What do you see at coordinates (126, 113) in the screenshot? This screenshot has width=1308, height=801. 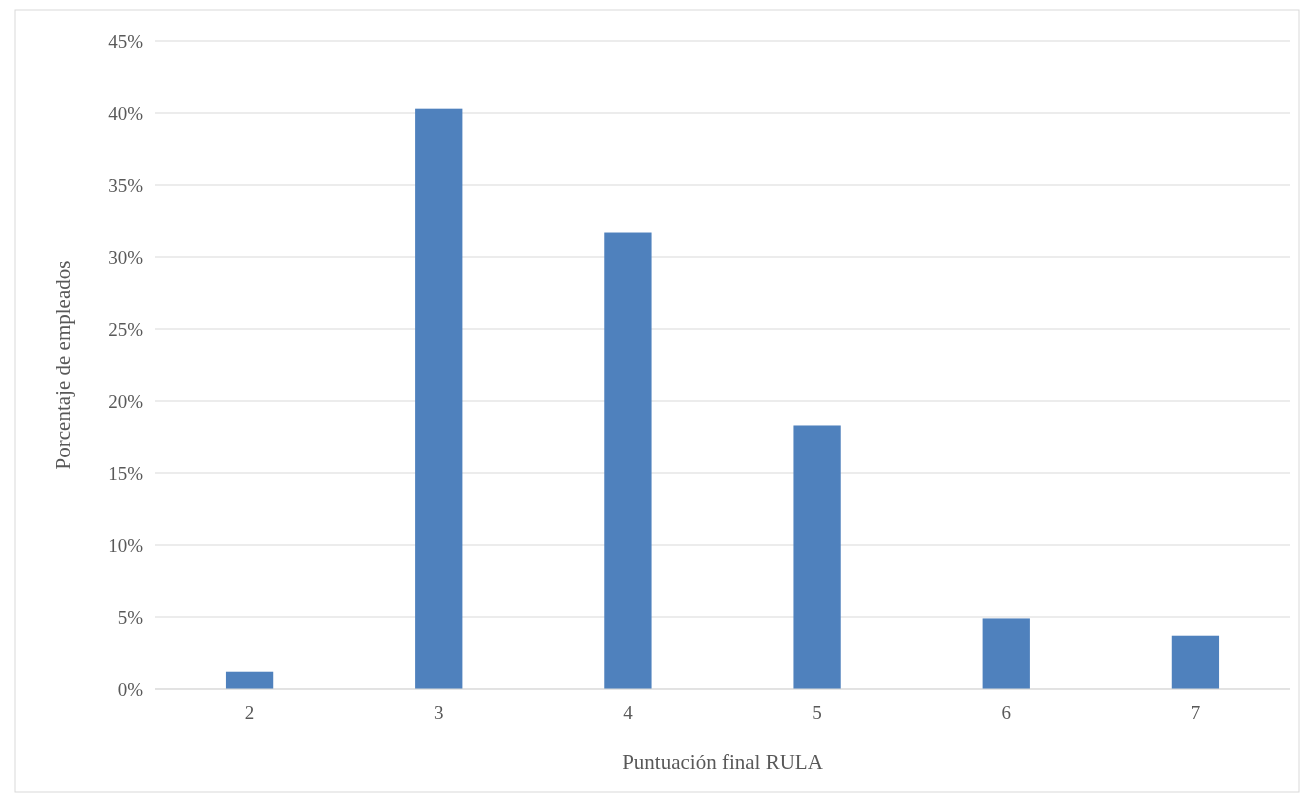 I see `y-tick-label: 40%` at bounding box center [126, 113].